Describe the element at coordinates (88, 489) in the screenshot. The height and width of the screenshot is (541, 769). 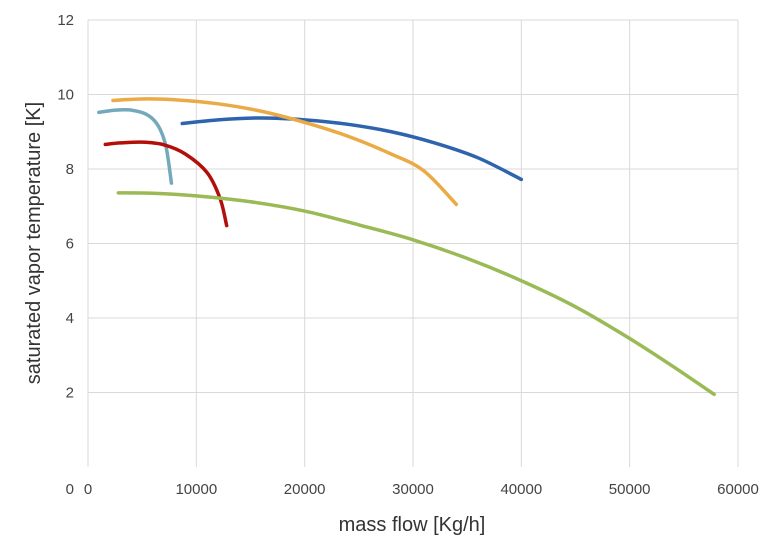
I see `x-tick-label: 0` at that location.